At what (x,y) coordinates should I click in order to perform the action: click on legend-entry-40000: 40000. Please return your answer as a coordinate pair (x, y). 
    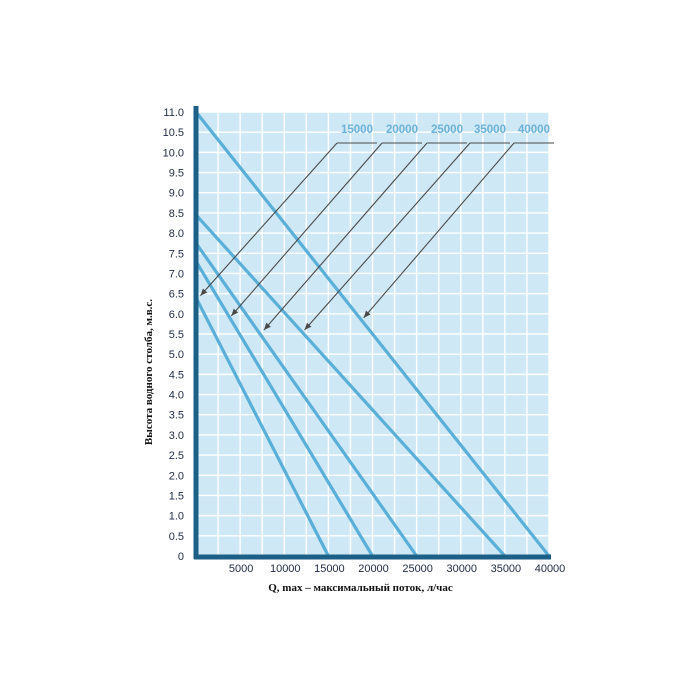
    Looking at the image, I should click on (534, 130).